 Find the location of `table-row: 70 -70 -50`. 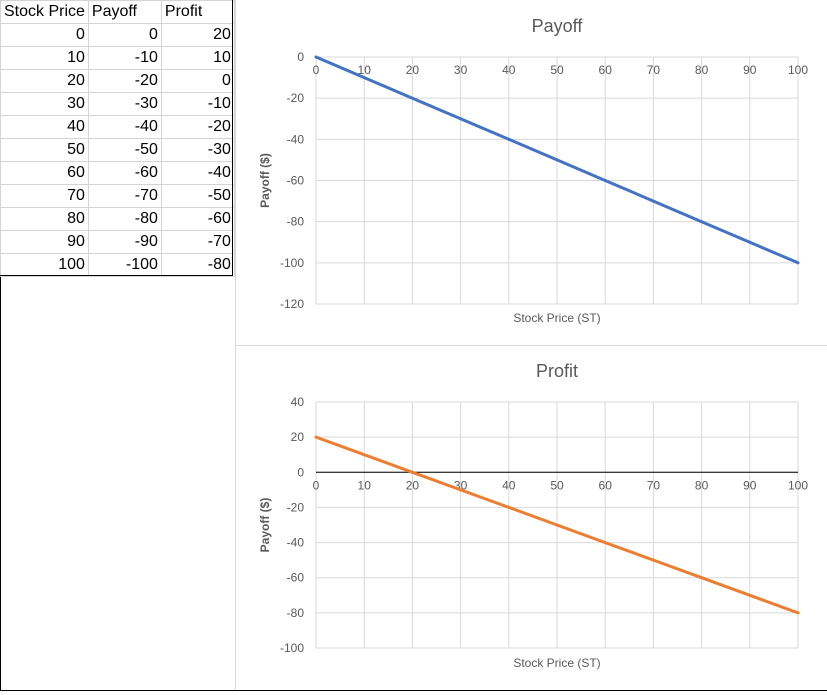

table-row: 70 -70 -50 is located at coordinates (117, 196).